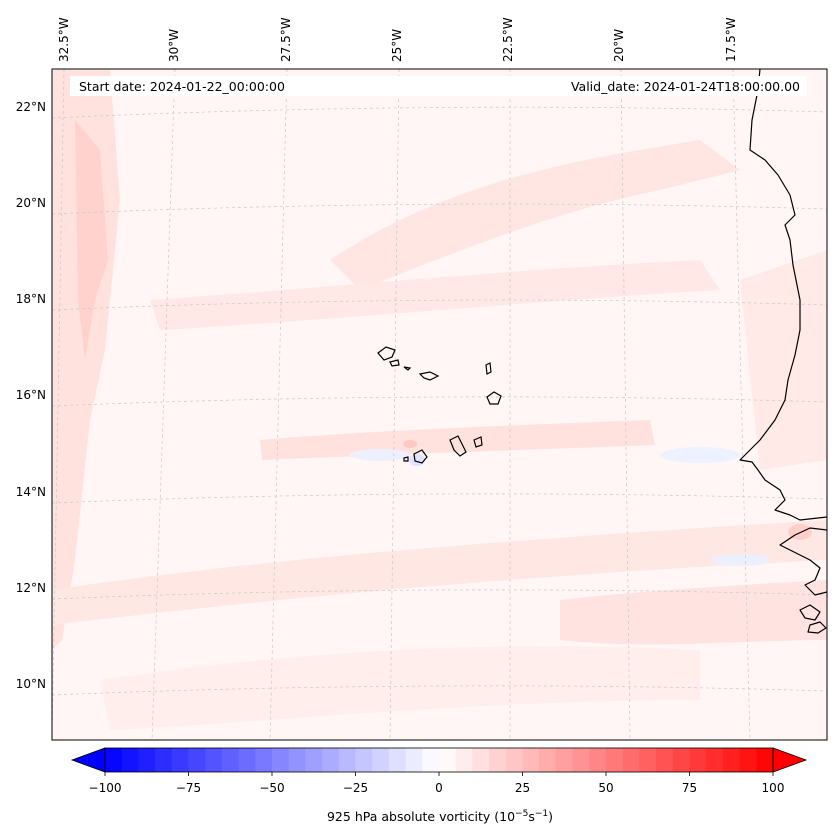  I want to click on island-wake-band, so click(457, 440).